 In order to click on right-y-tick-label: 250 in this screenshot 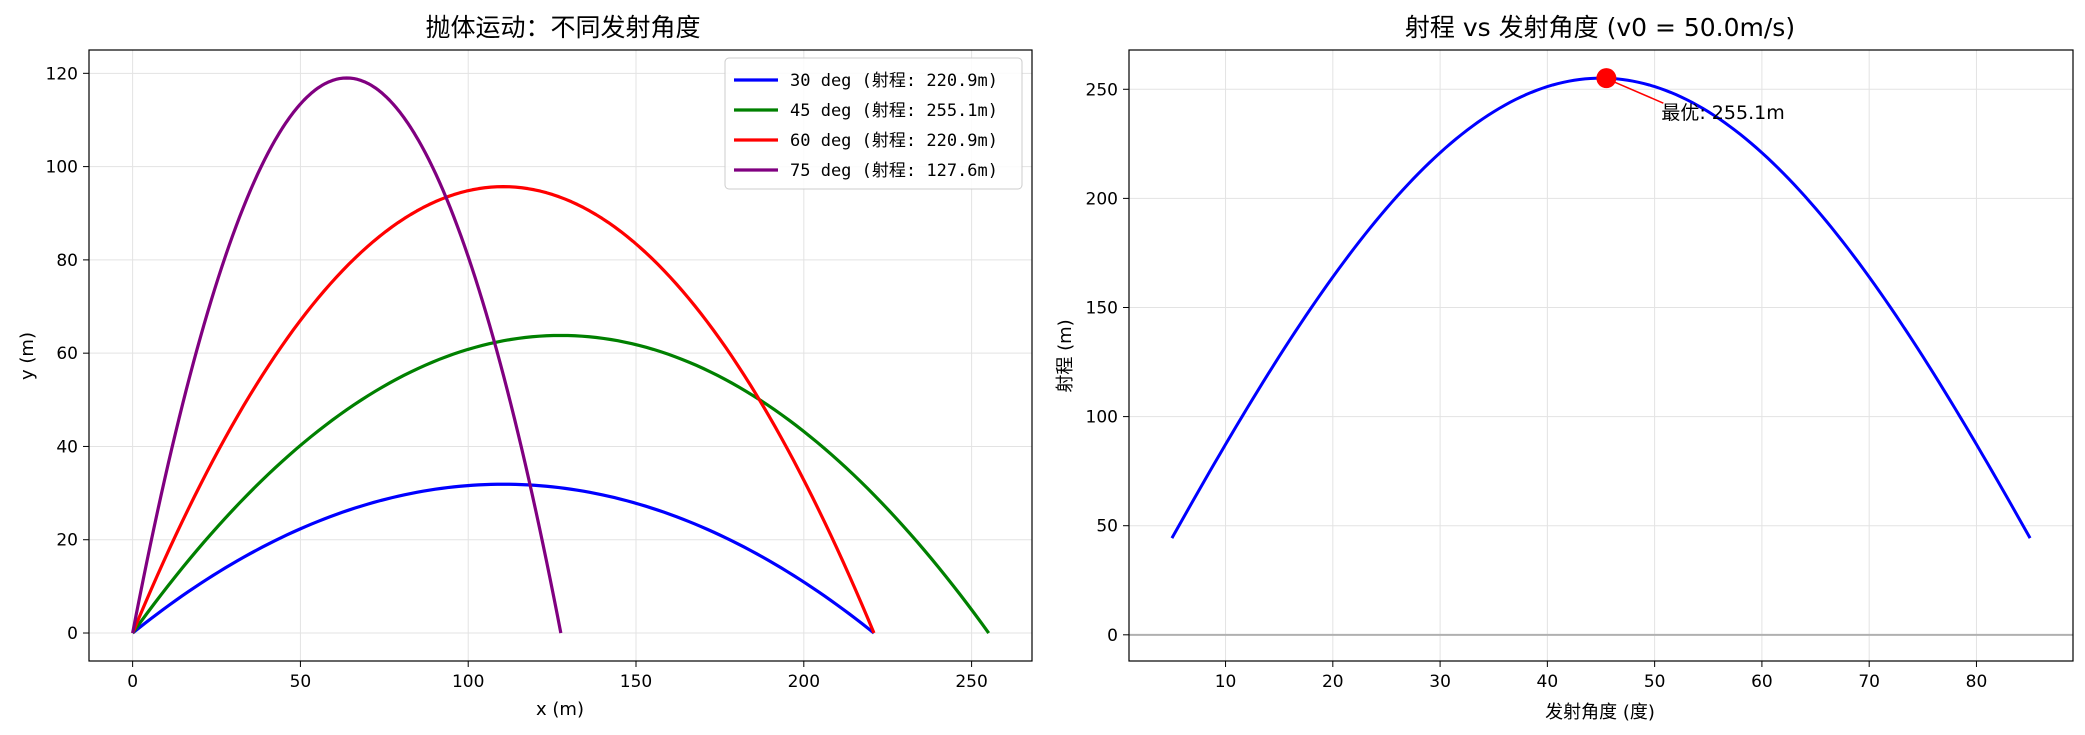, I will do `click(1102, 90)`.